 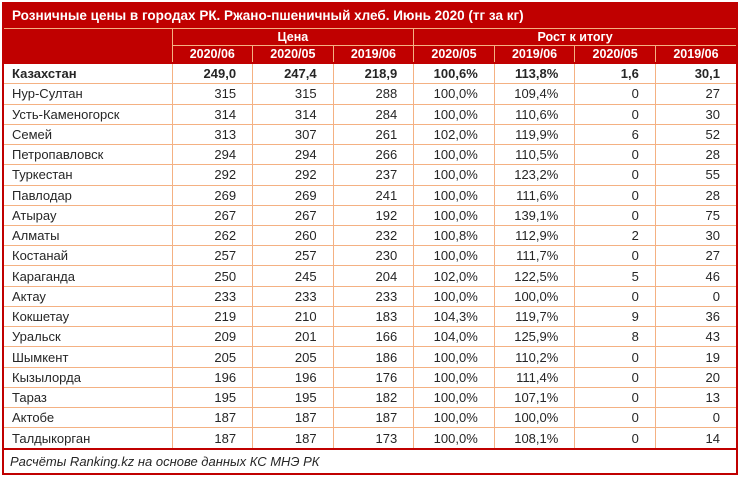 What do you see at coordinates (88, 418) in the screenshot?
I see `city-name-cell: Актобе` at bounding box center [88, 418].